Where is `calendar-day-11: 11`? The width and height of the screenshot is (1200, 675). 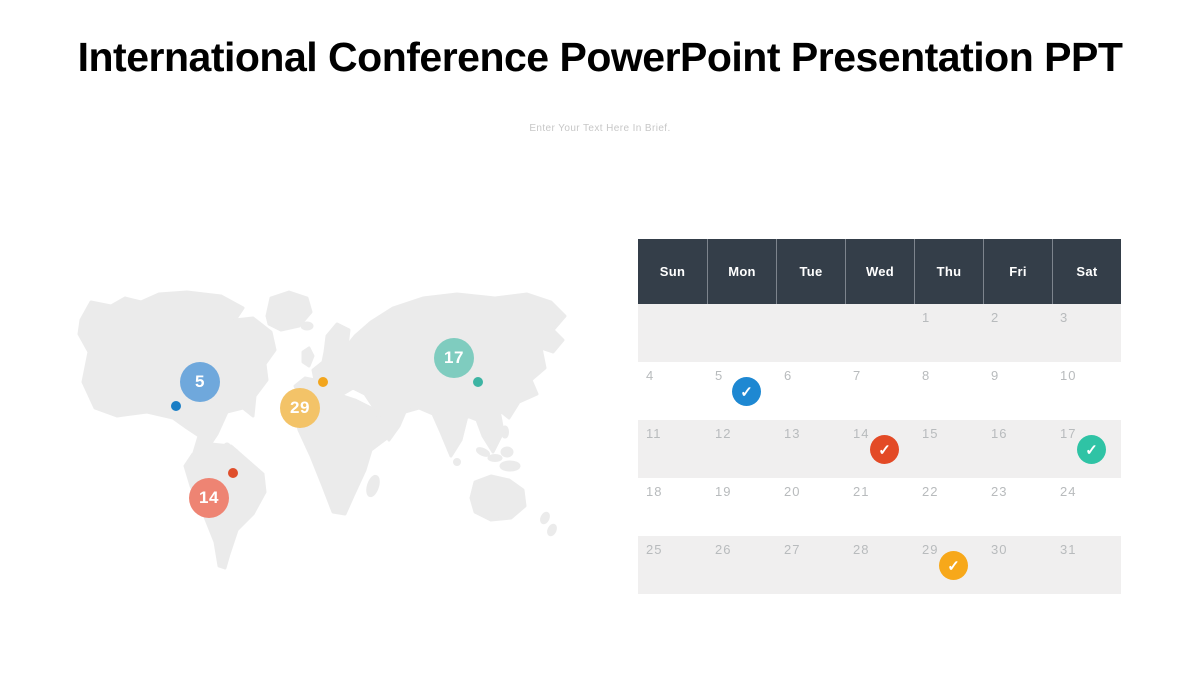
calendar-day-11: 11 is located at coordinates (672, 449).